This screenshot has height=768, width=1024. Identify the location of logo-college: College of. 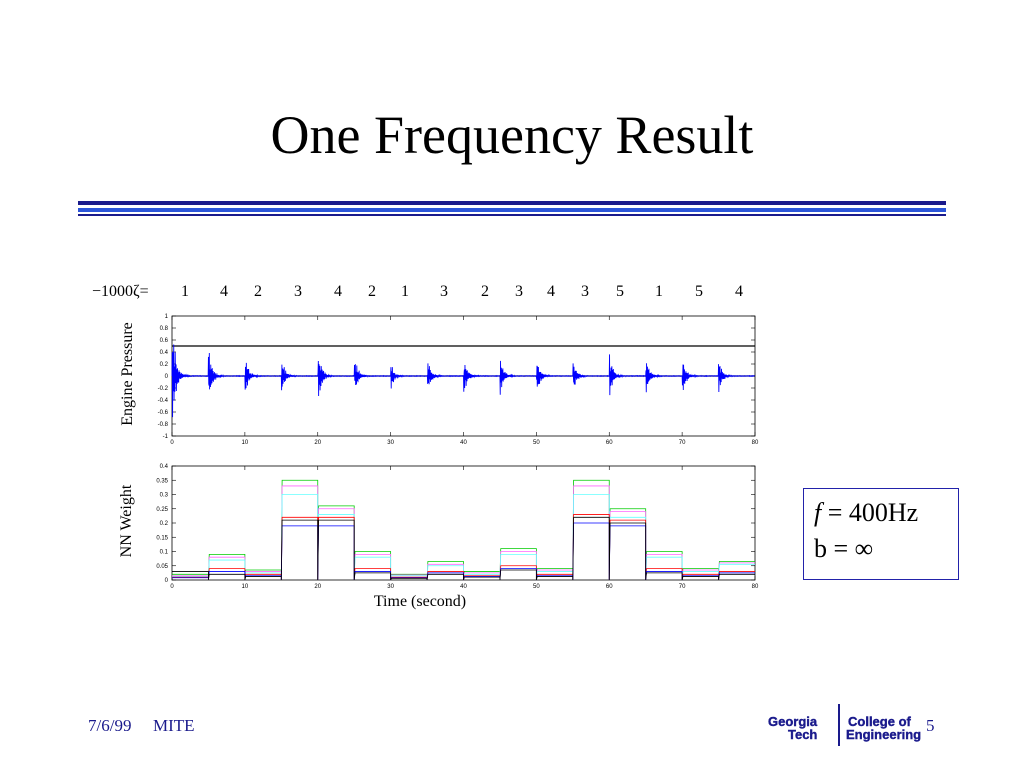
(879, 721).